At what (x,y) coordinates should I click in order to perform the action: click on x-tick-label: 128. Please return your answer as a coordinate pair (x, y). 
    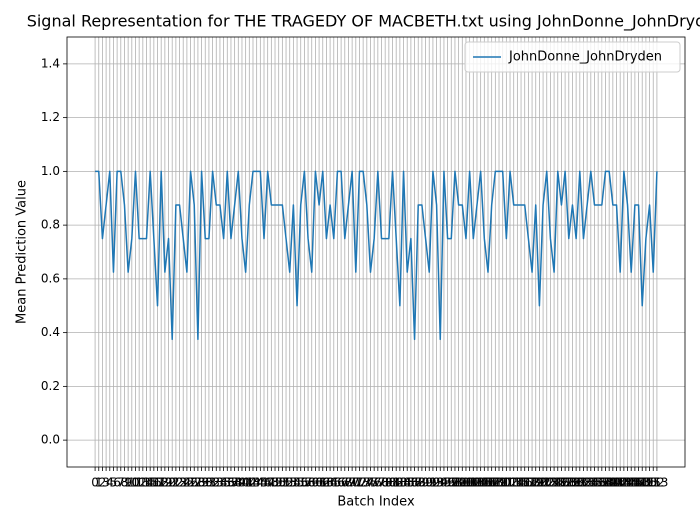
    Looking at the image, I should click on (565, 483).